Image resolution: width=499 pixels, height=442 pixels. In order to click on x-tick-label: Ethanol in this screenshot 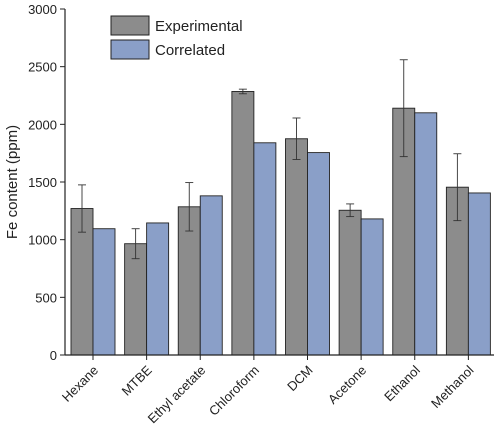, I will do `click(402, 383)`.